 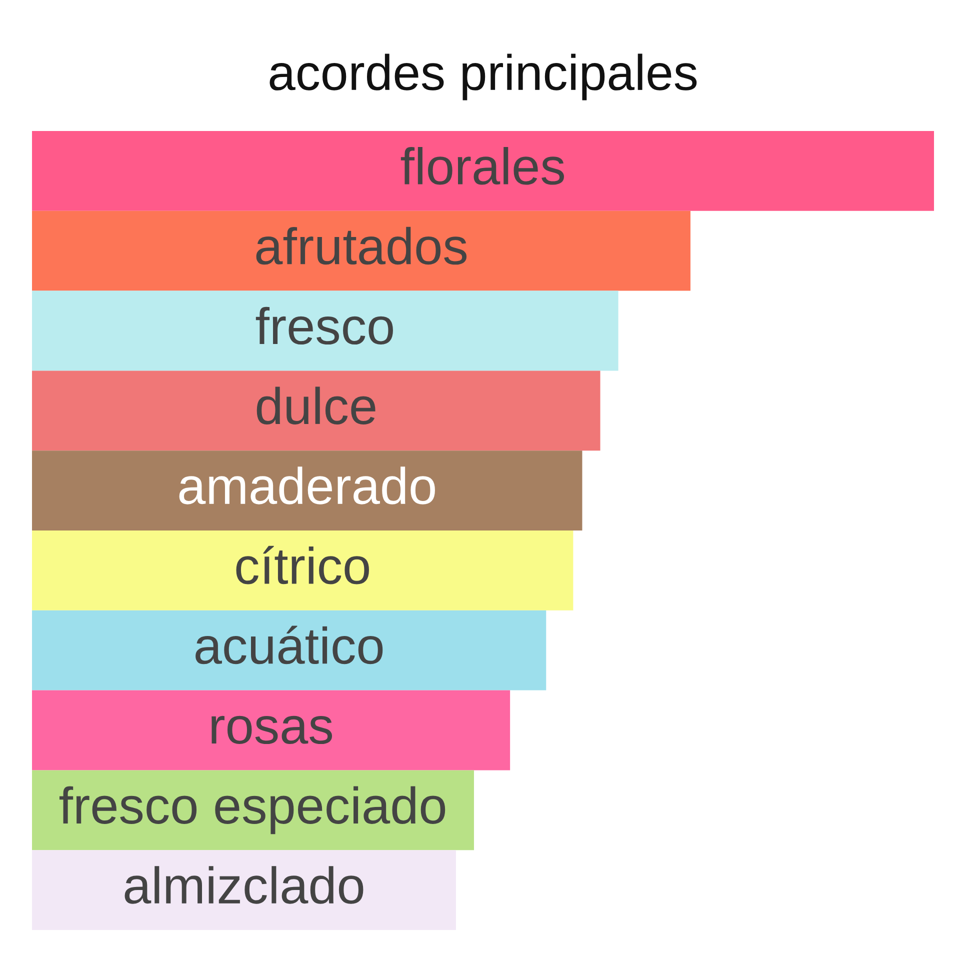 What do you see at coordinates (289, 645) in the screenshot?
I see `y-tick-label: acuático` at bounding box center [289, 645].